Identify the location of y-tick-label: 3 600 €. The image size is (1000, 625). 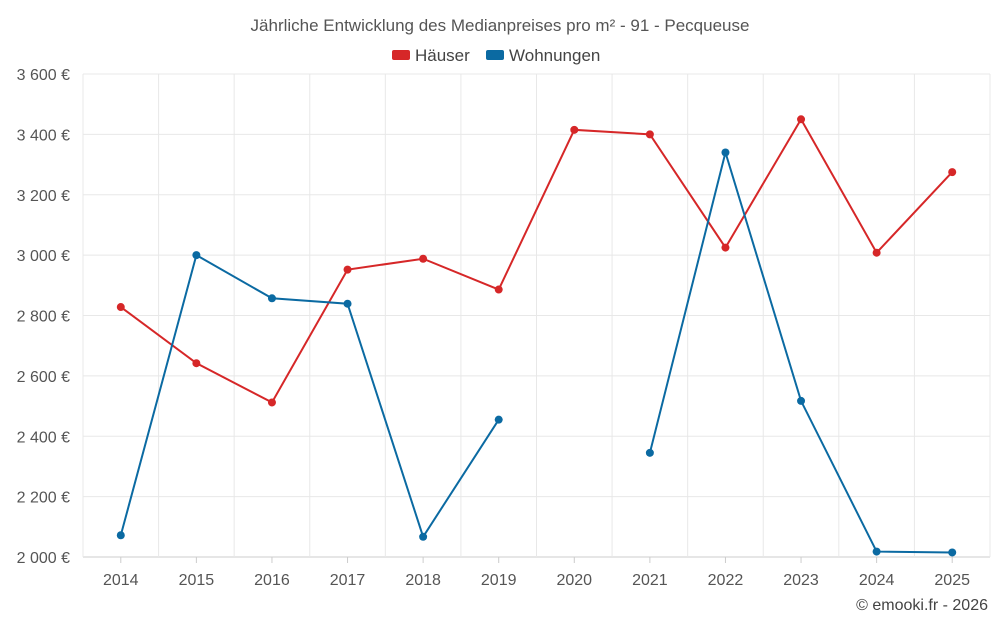
(43, 75).